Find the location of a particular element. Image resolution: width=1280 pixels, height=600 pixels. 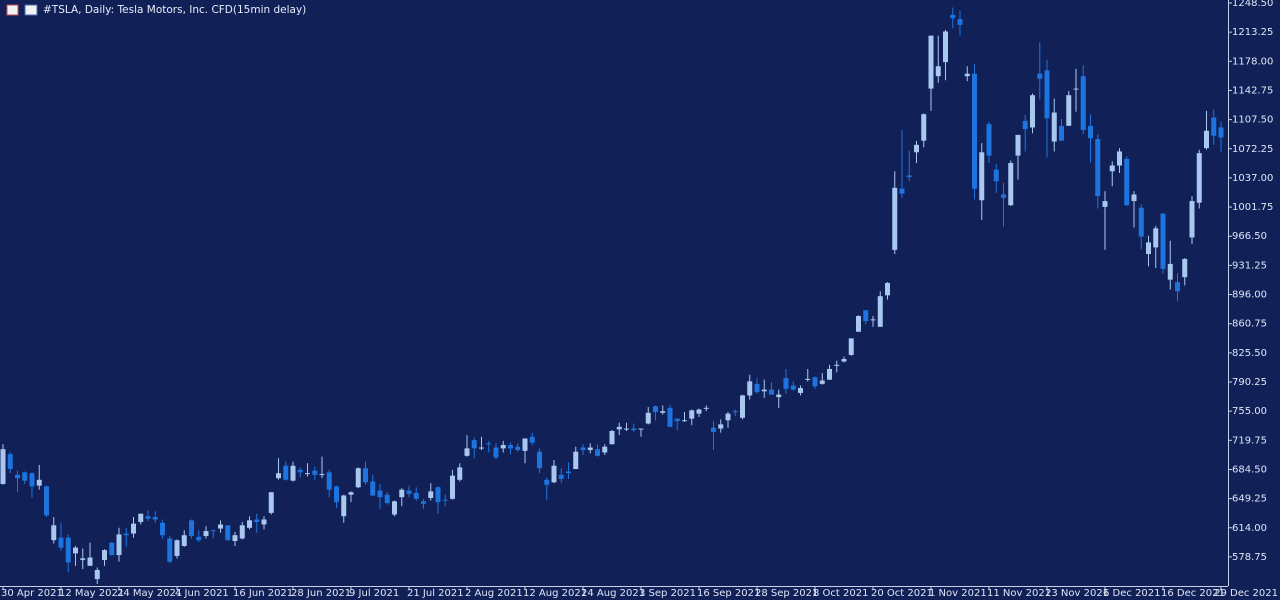

x-tick-label: 3 Sep 2021 is located at coordinates (667, 593).